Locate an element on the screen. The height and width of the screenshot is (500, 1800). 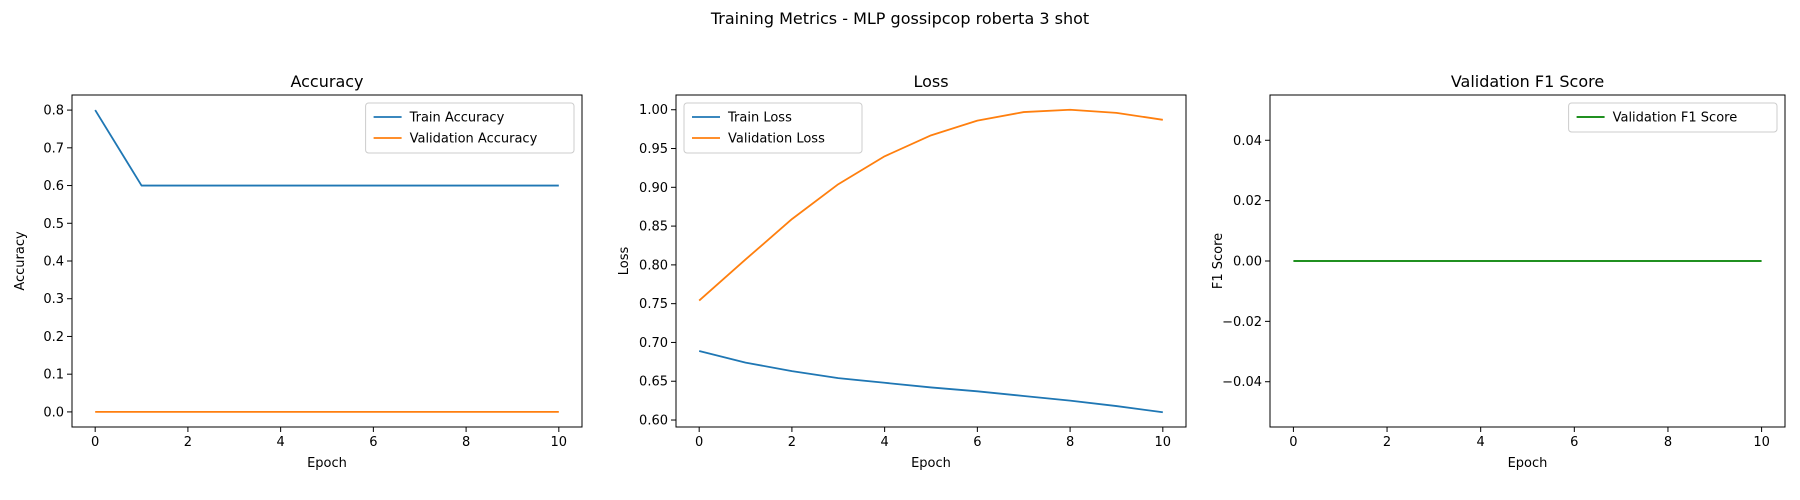
y-axis-label: Loss is located at coordinates (624, 261).